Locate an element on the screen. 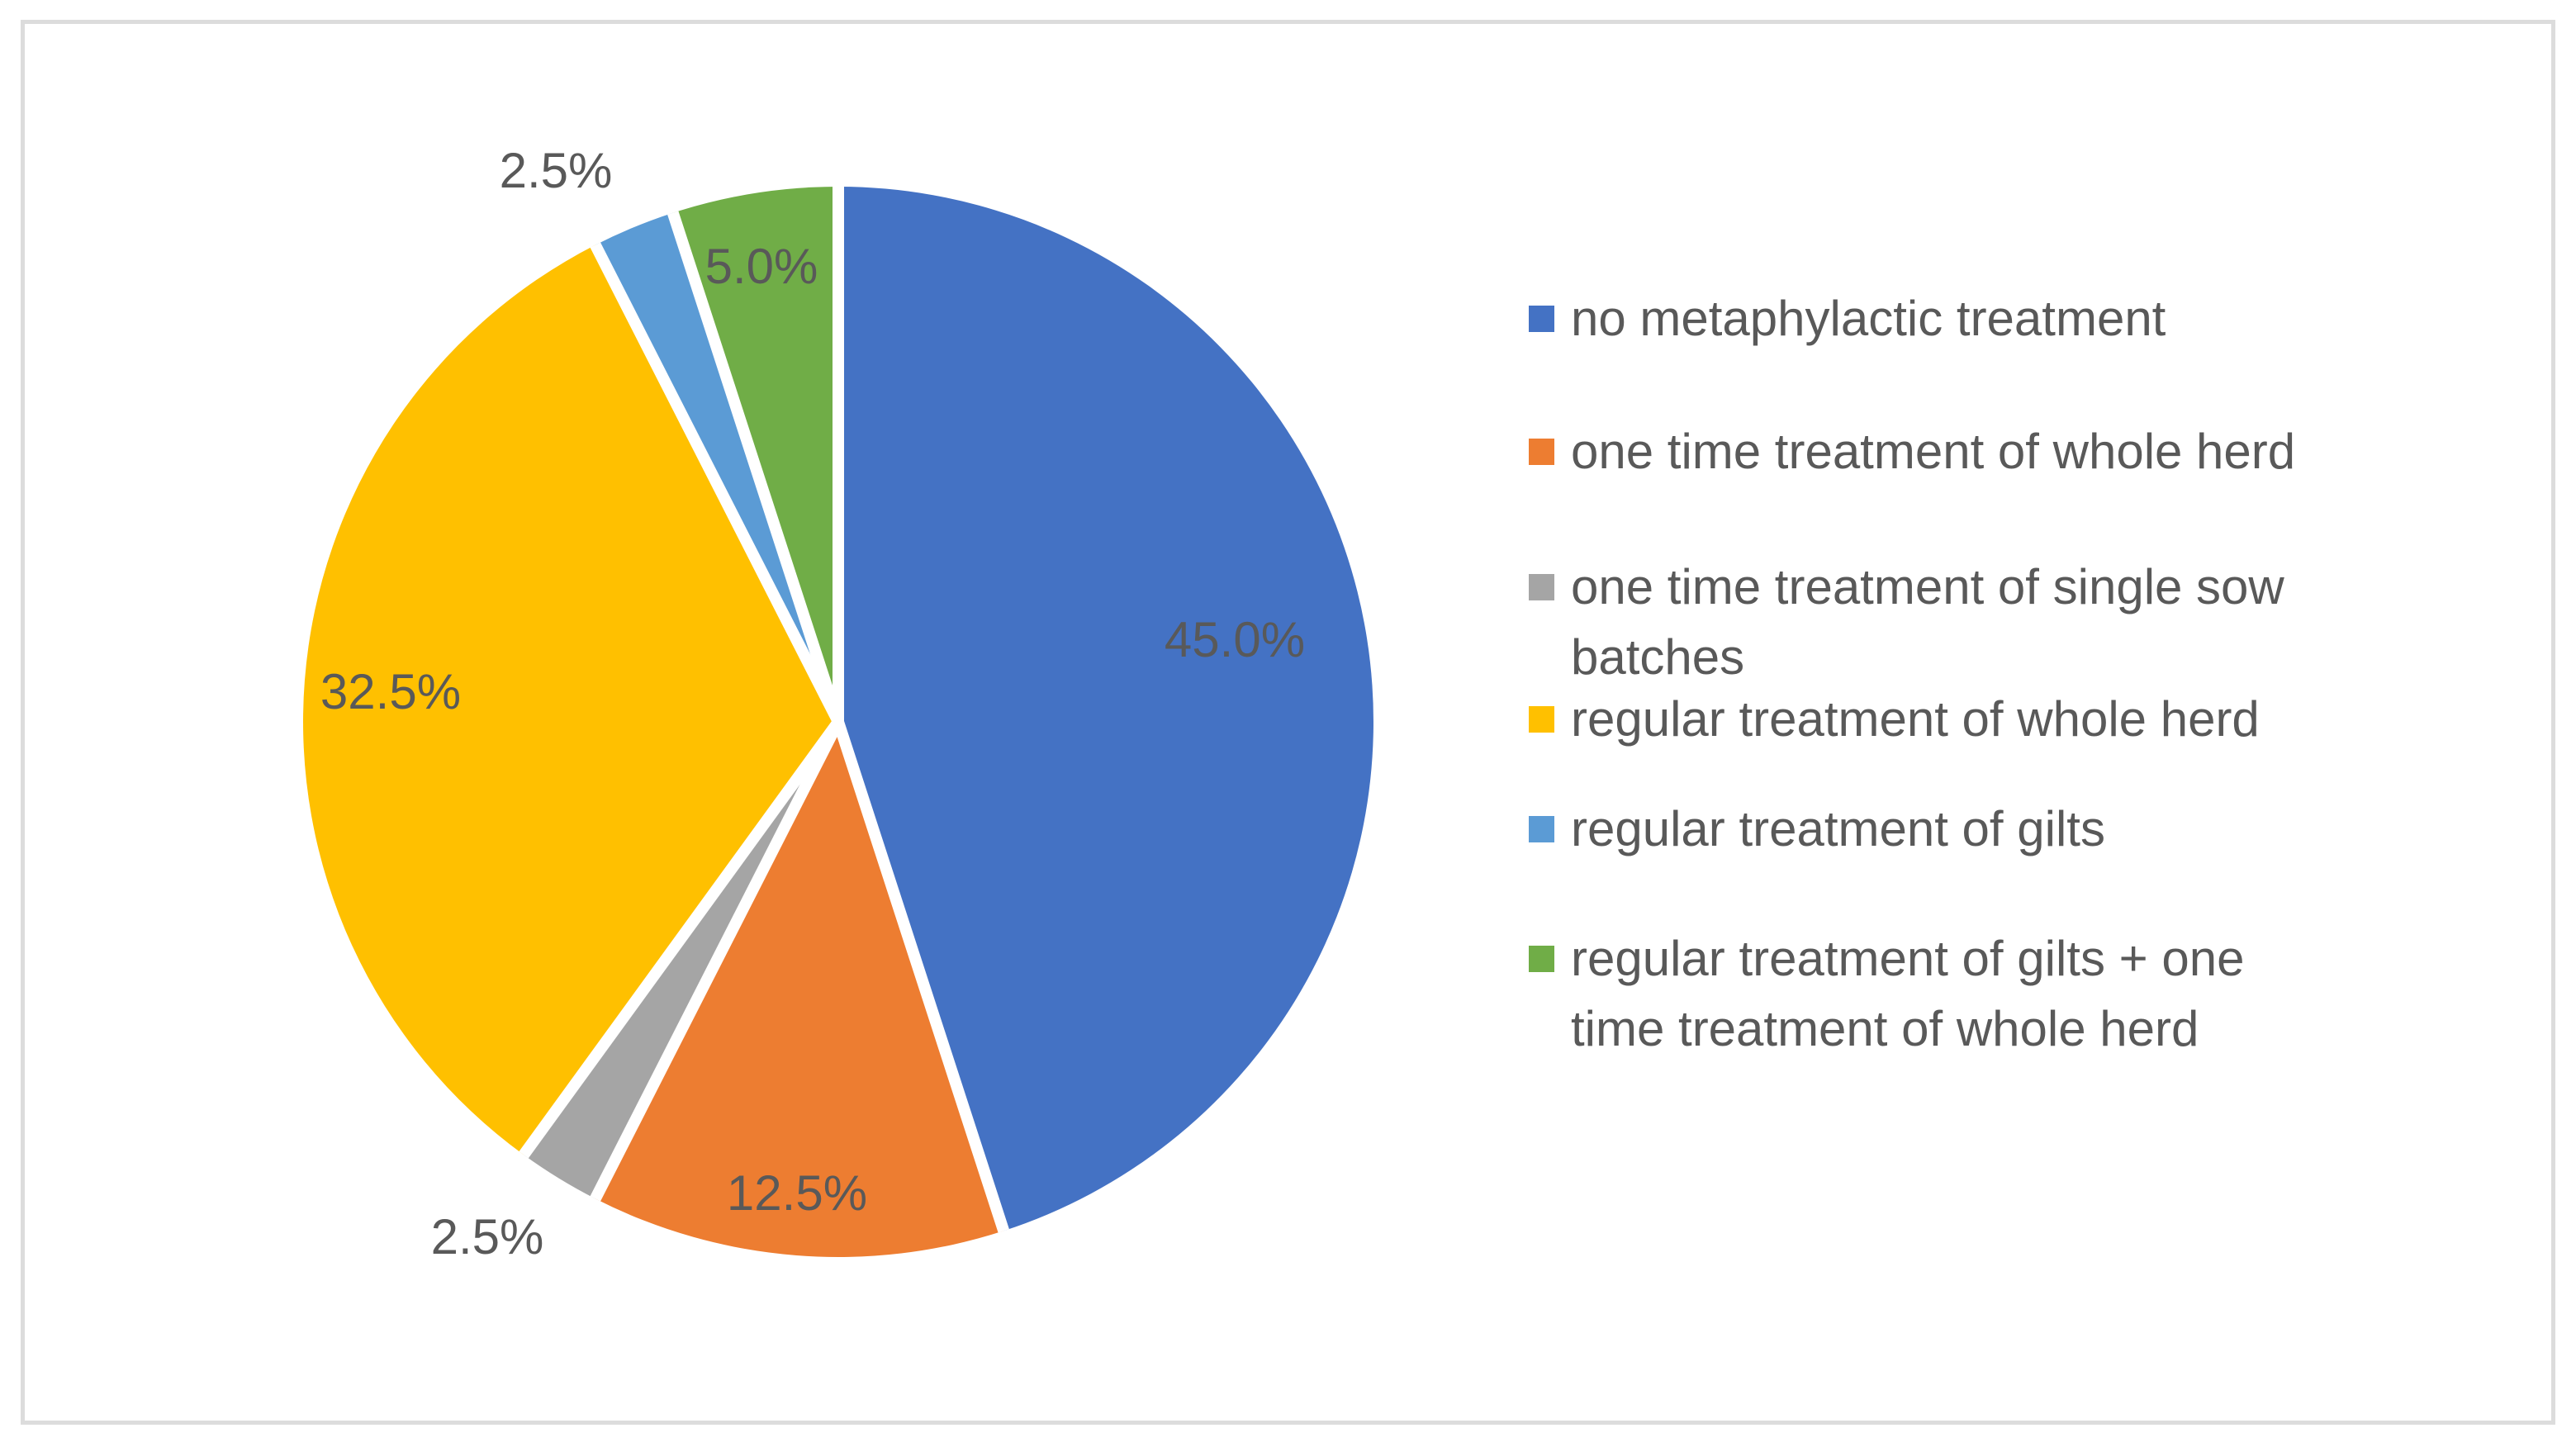 The image size is (2576, 1447). legend-item-label: one time treatment of single sow batches is located at coordinates (1927, 621).